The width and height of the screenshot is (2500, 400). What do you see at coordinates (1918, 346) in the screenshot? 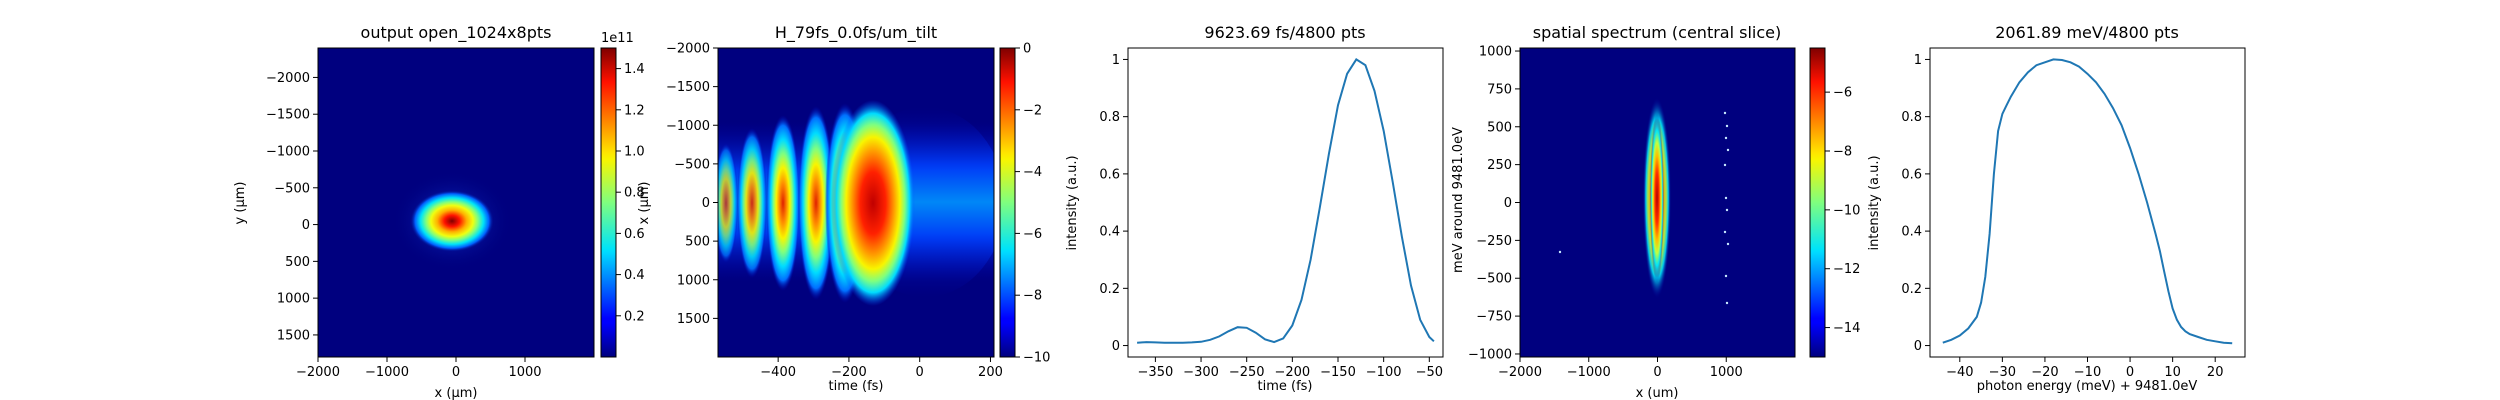
I see `panel5-ytick-label: 0` at bounding box center [1918, 346].